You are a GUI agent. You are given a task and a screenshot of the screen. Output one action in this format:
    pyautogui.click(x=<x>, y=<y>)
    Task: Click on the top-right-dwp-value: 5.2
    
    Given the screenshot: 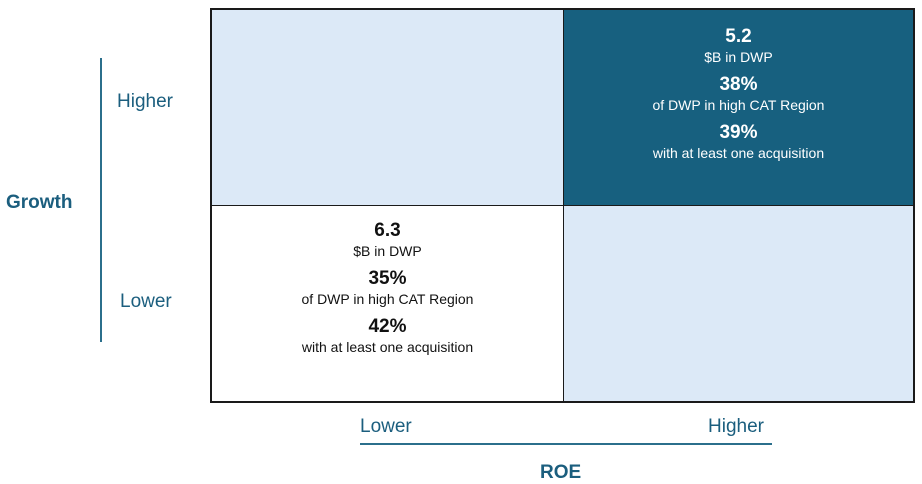 What is the action you would take?
    pyautogui.click(x=738, y=36)
    